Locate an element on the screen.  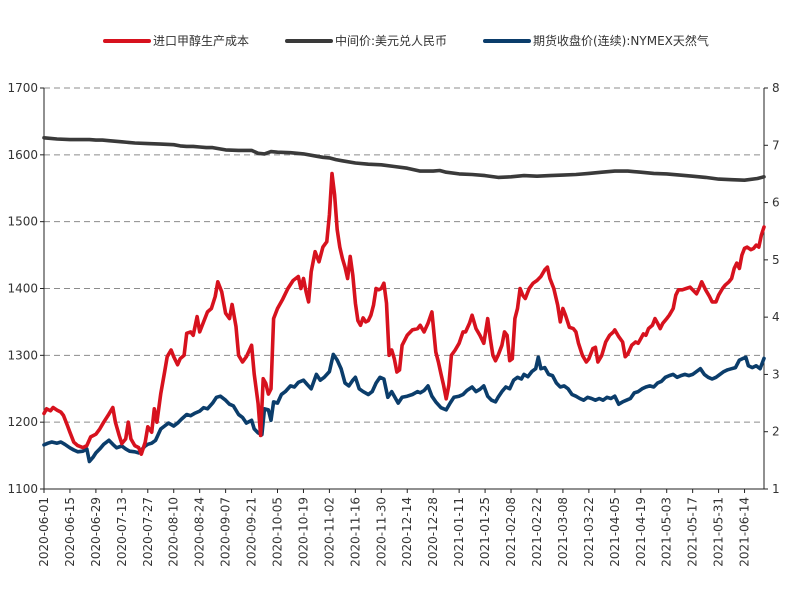
legend-item-nymex-gas-label: 期货收盘价(连续):NYMEX天然气 is located at coordinates (621, 40).